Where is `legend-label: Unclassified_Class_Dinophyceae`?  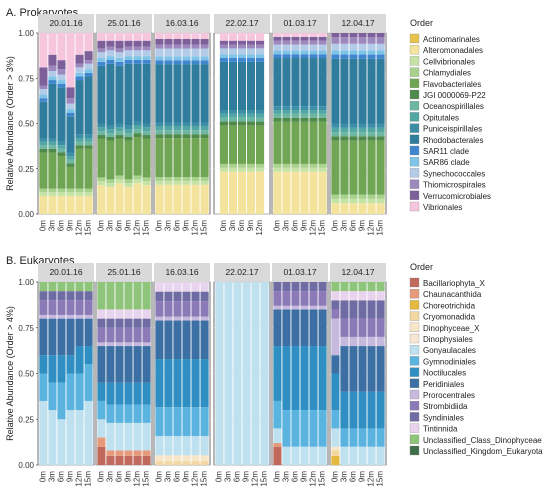
legend-label: Unclassified_Class_Dinophyceae is located at coordinates (482, 440).